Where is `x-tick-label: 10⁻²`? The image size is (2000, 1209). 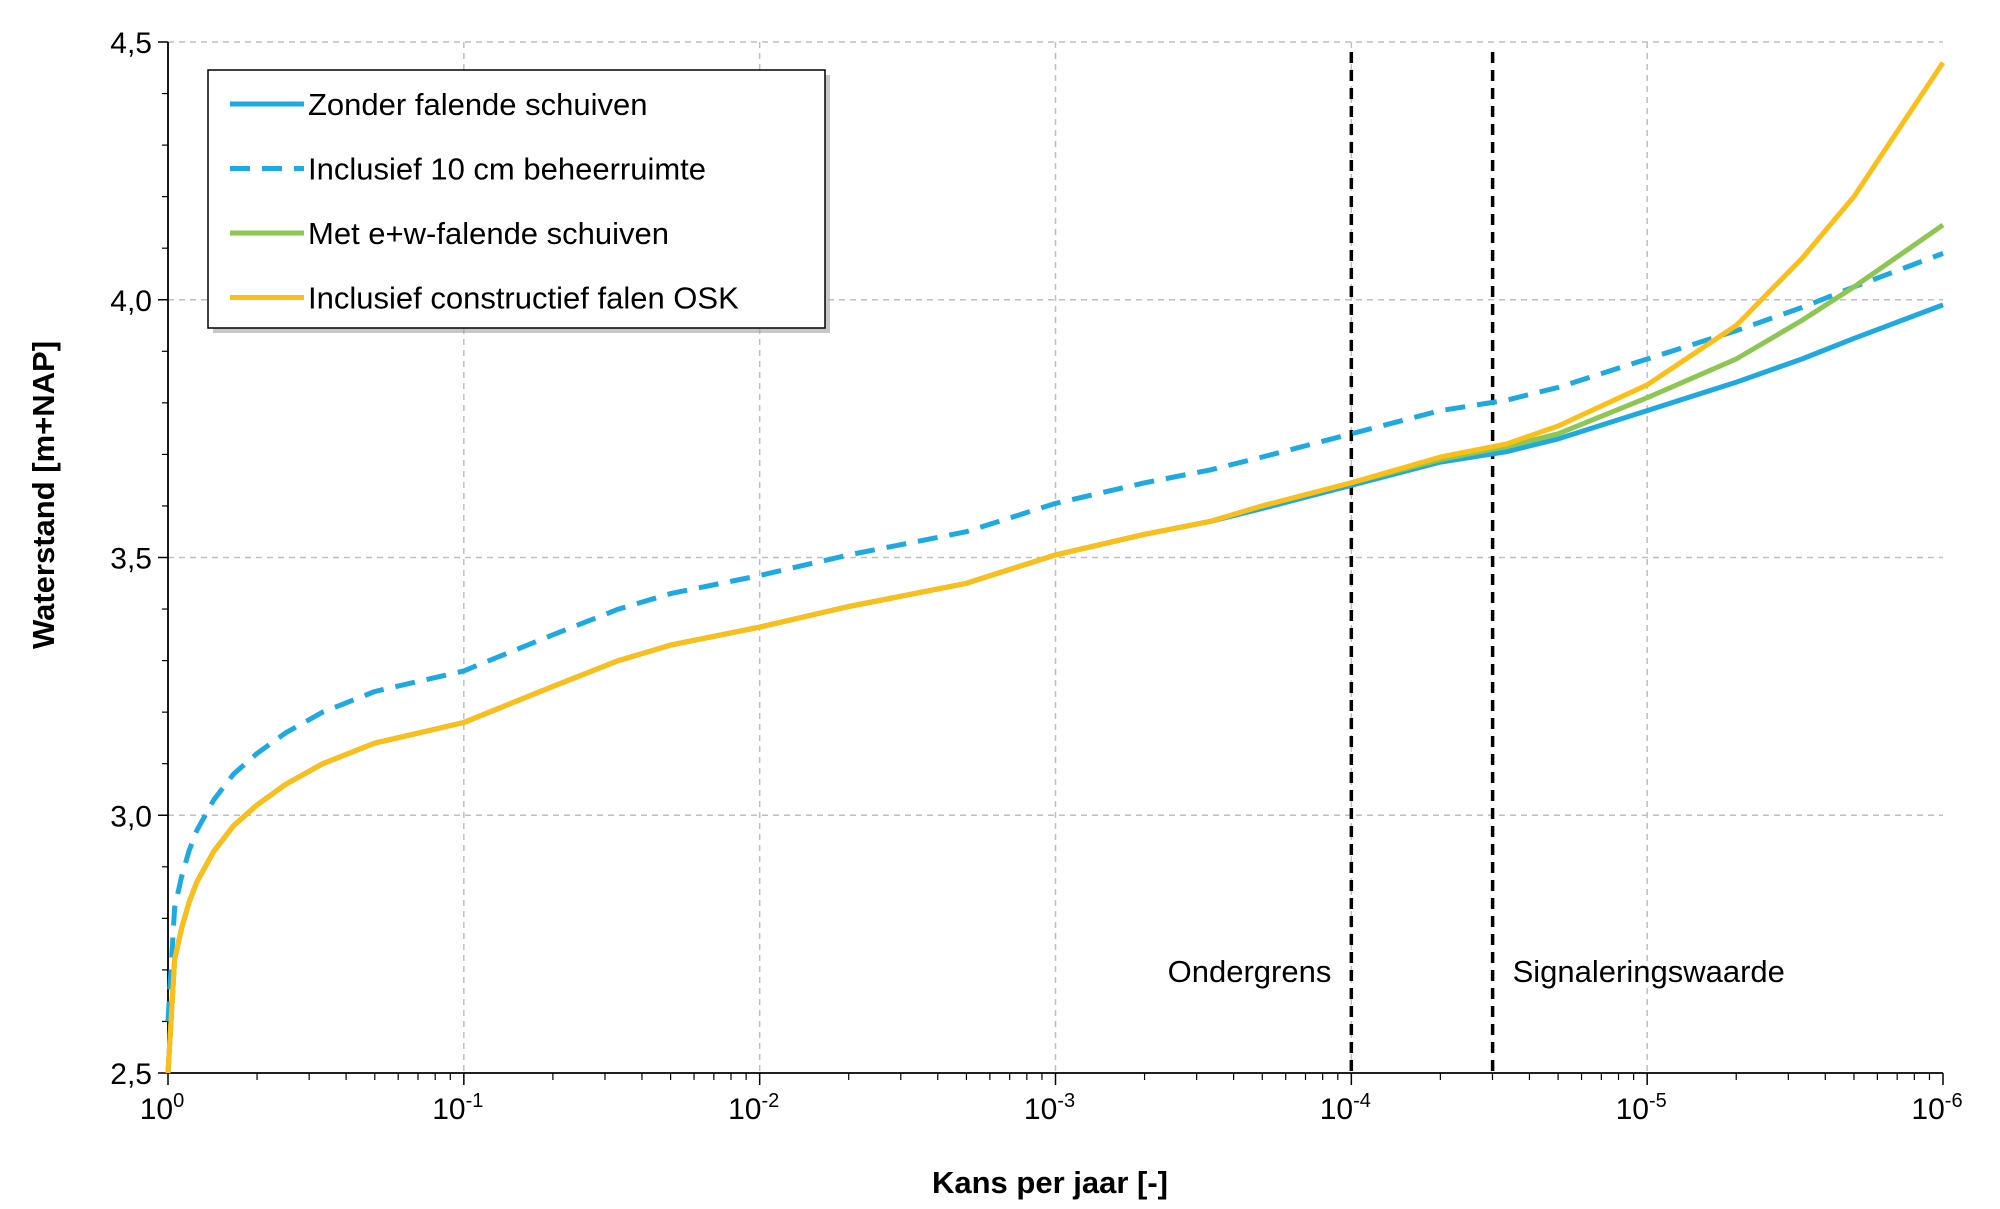
x-tick-label: 10⁻² is located at coordinates (753, 1108).